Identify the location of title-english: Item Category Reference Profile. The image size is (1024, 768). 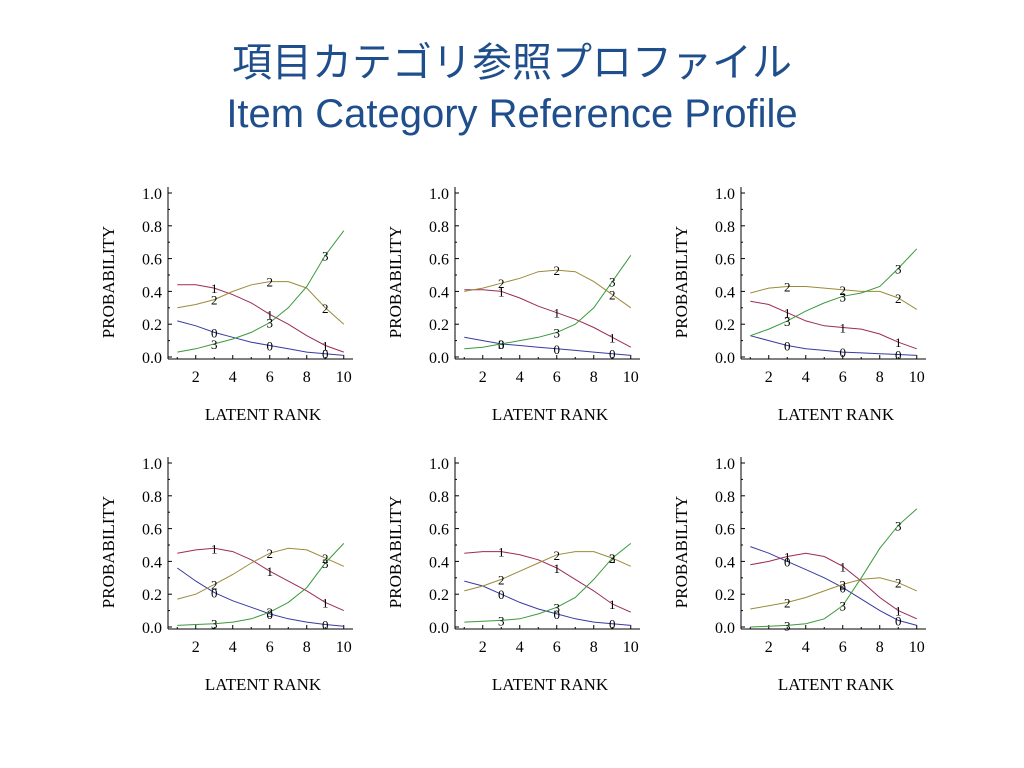
(512, 114).